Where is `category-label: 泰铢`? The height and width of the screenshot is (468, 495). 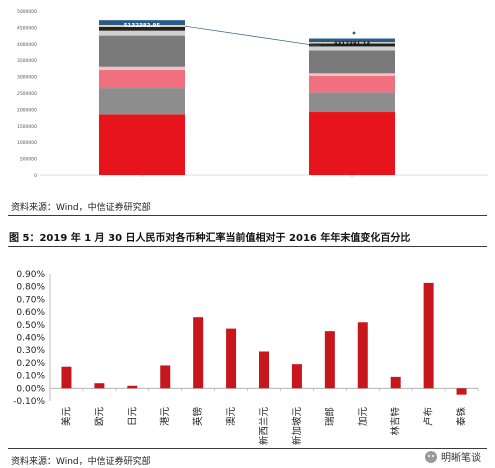
category-label: 泰铢 is located at coordinates (462, 417).